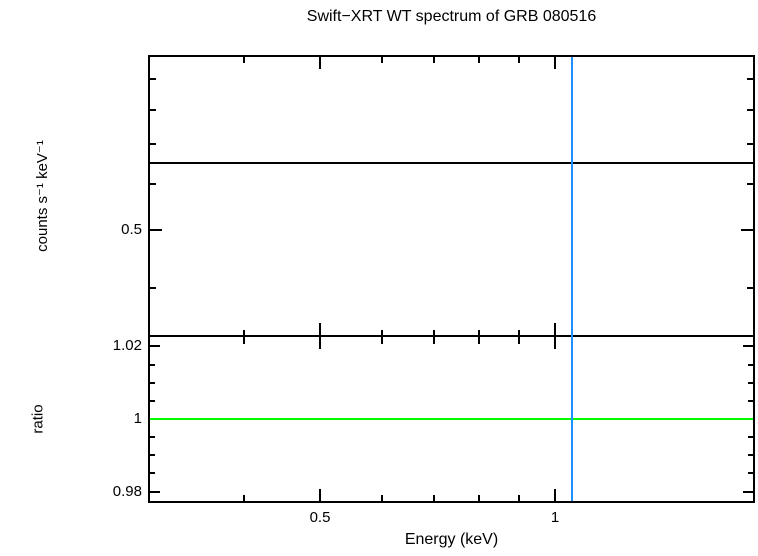  Describe the element at coordinates (451, 163) in the screenshot. I see `model-line` at that location.